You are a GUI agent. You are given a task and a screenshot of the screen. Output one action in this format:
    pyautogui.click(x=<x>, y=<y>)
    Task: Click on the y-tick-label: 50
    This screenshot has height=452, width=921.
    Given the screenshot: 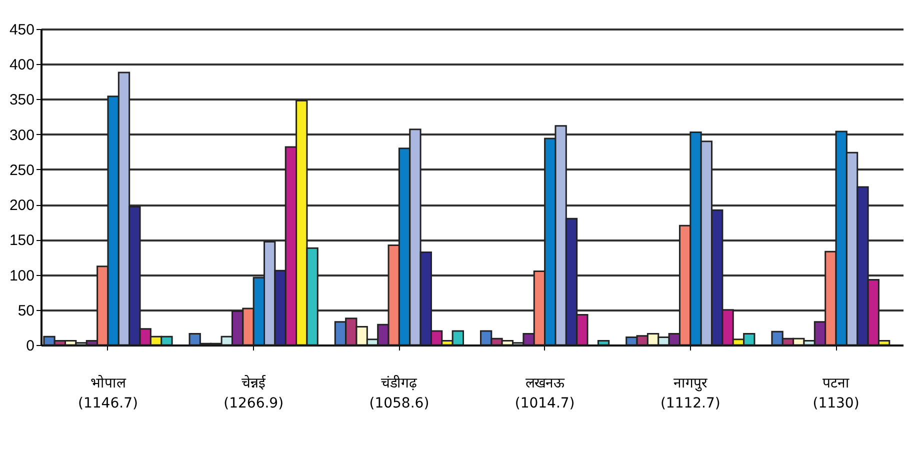 What is the action you would take?
    pyautogui.click(x=26, y=311)
    